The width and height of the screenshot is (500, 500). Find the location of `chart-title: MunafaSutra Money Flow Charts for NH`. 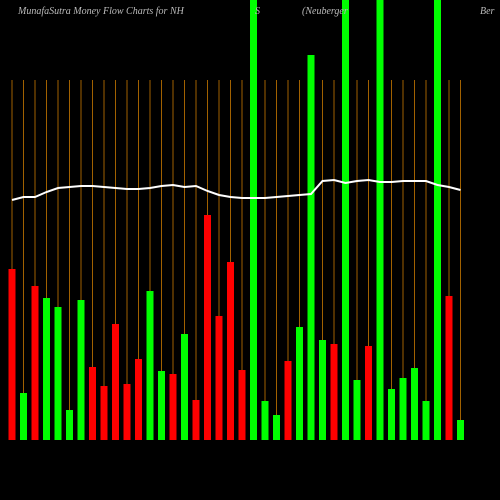

chart-title: MunafaSutra Money Flow Charts for NH is located at coordinates (101, 11).